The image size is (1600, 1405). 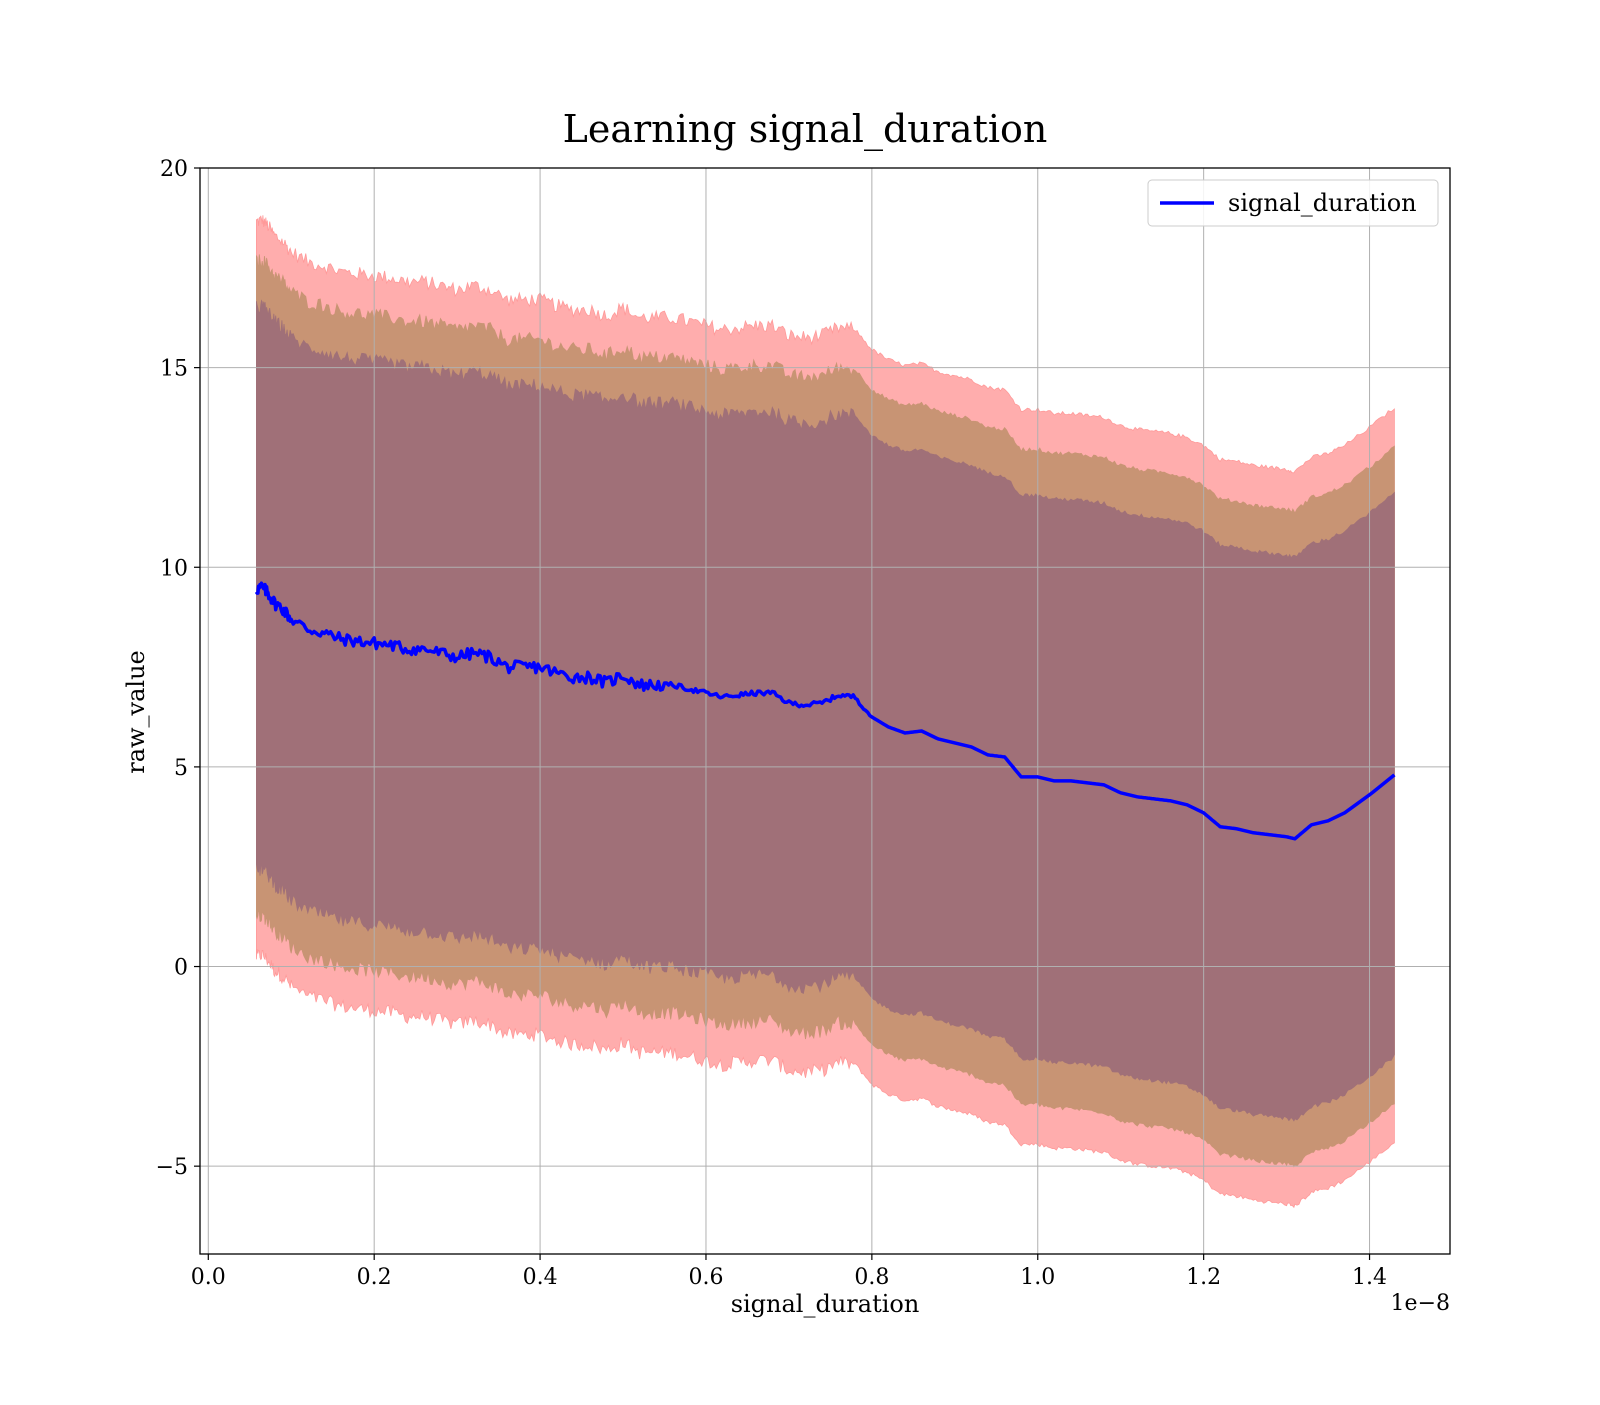 I want to click on x-tick-label: 0.8, so click(x=871, y=1277).